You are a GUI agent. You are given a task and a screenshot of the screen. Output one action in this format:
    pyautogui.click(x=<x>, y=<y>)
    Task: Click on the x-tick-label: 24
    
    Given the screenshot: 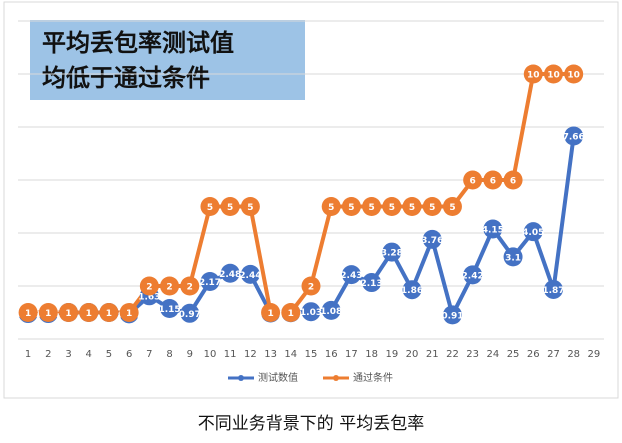 What is the action you would take?
    pyautogui.click(x=492, y=354)
    